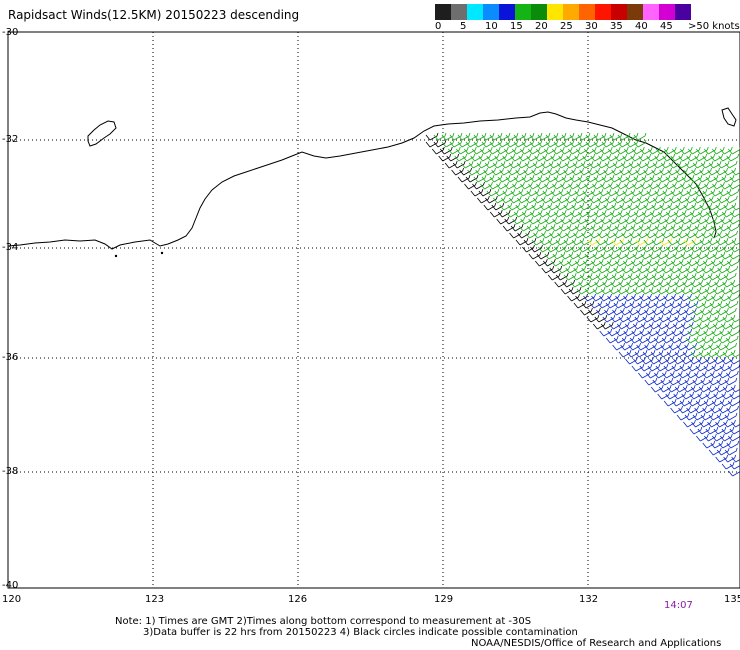 This screenshot has width=740, height=650. Describe the element at coordinates (678, 605) in the screenshot. I see `pass-time-label: 14:07` at that location.